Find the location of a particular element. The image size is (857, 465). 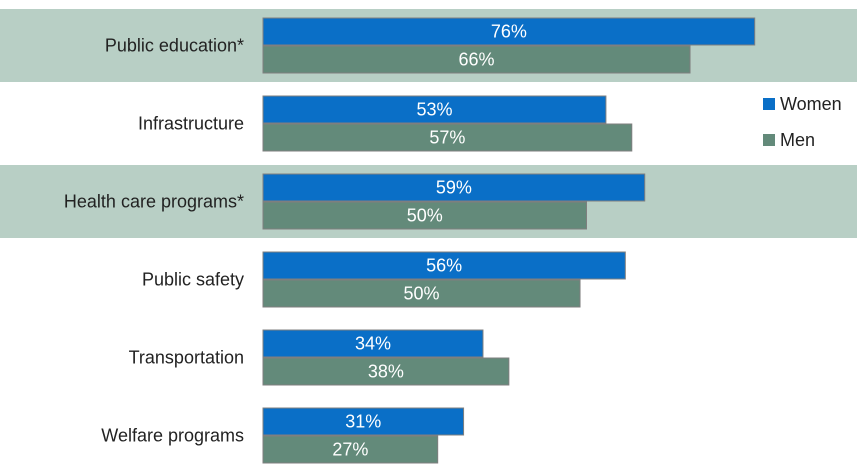

data-label-men-public-education: 66% is located at coordinates (476, 60).